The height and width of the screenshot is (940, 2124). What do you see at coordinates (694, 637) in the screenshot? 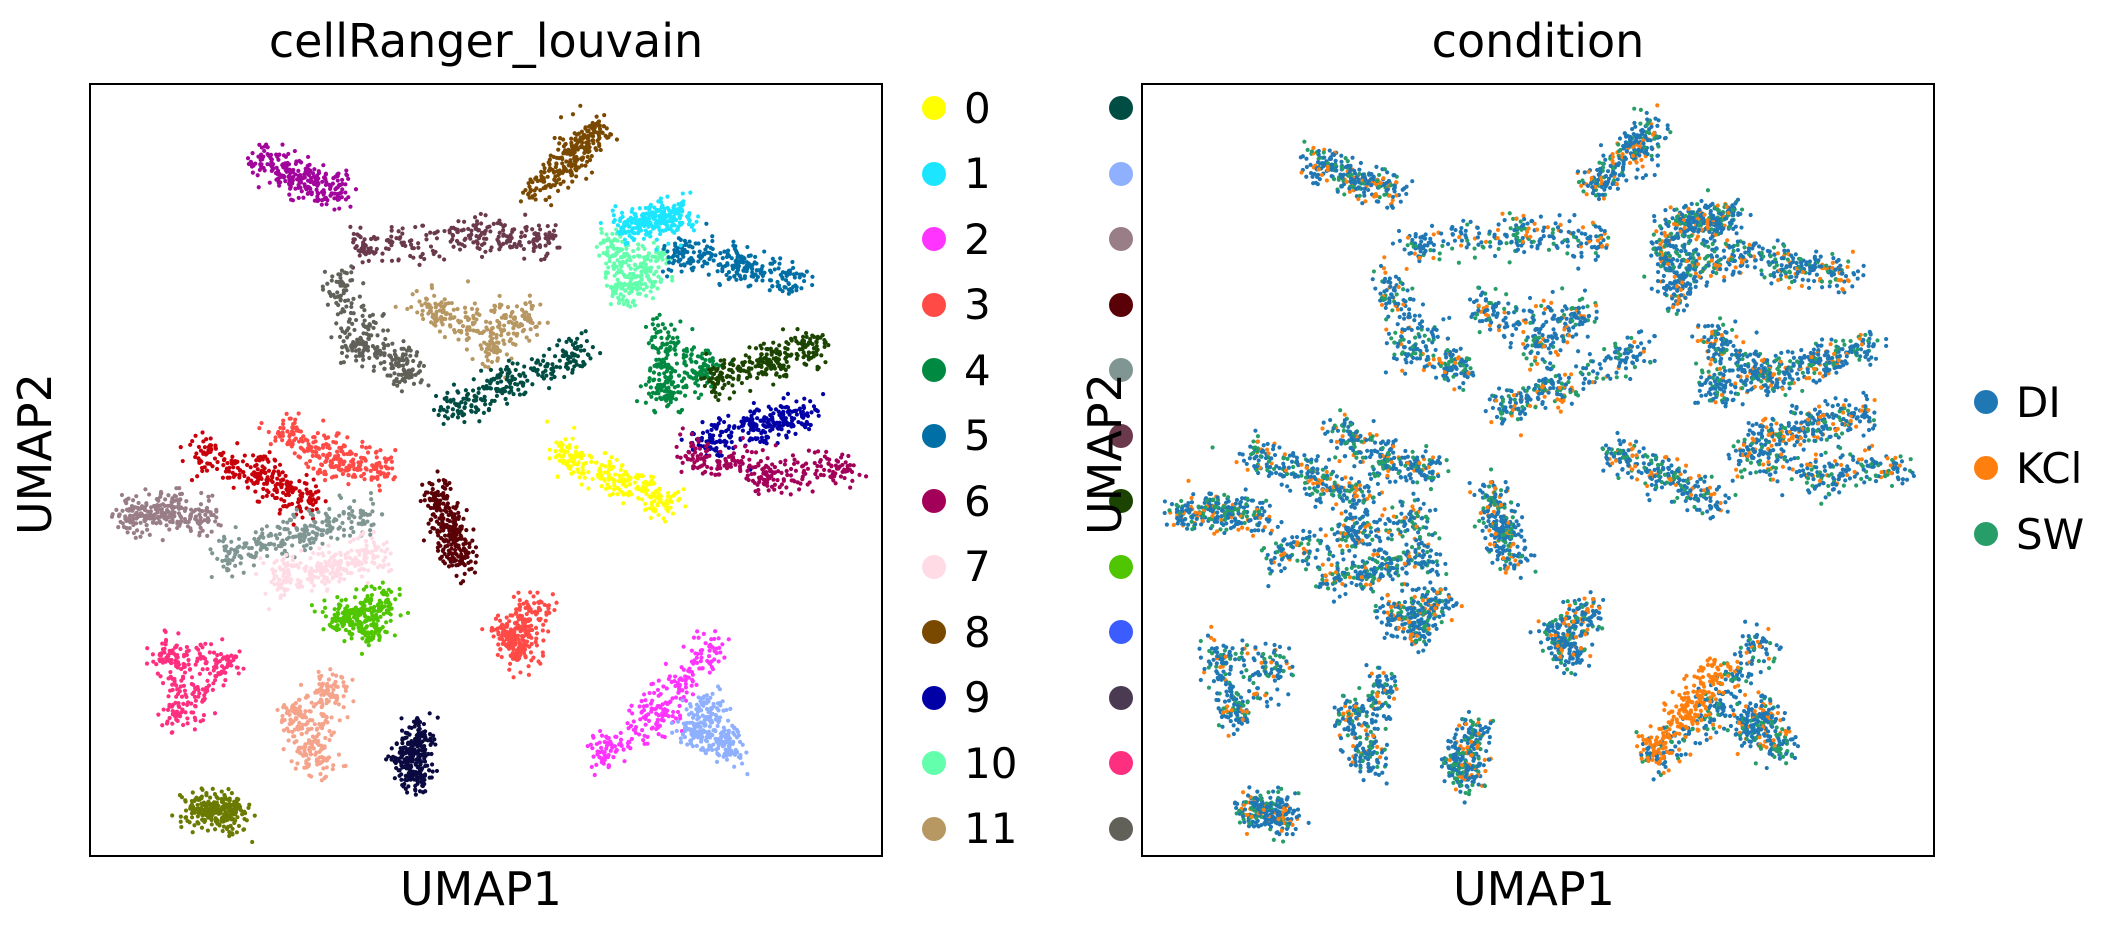
I see `cluster-19-point` at bounding box center [694, 637].